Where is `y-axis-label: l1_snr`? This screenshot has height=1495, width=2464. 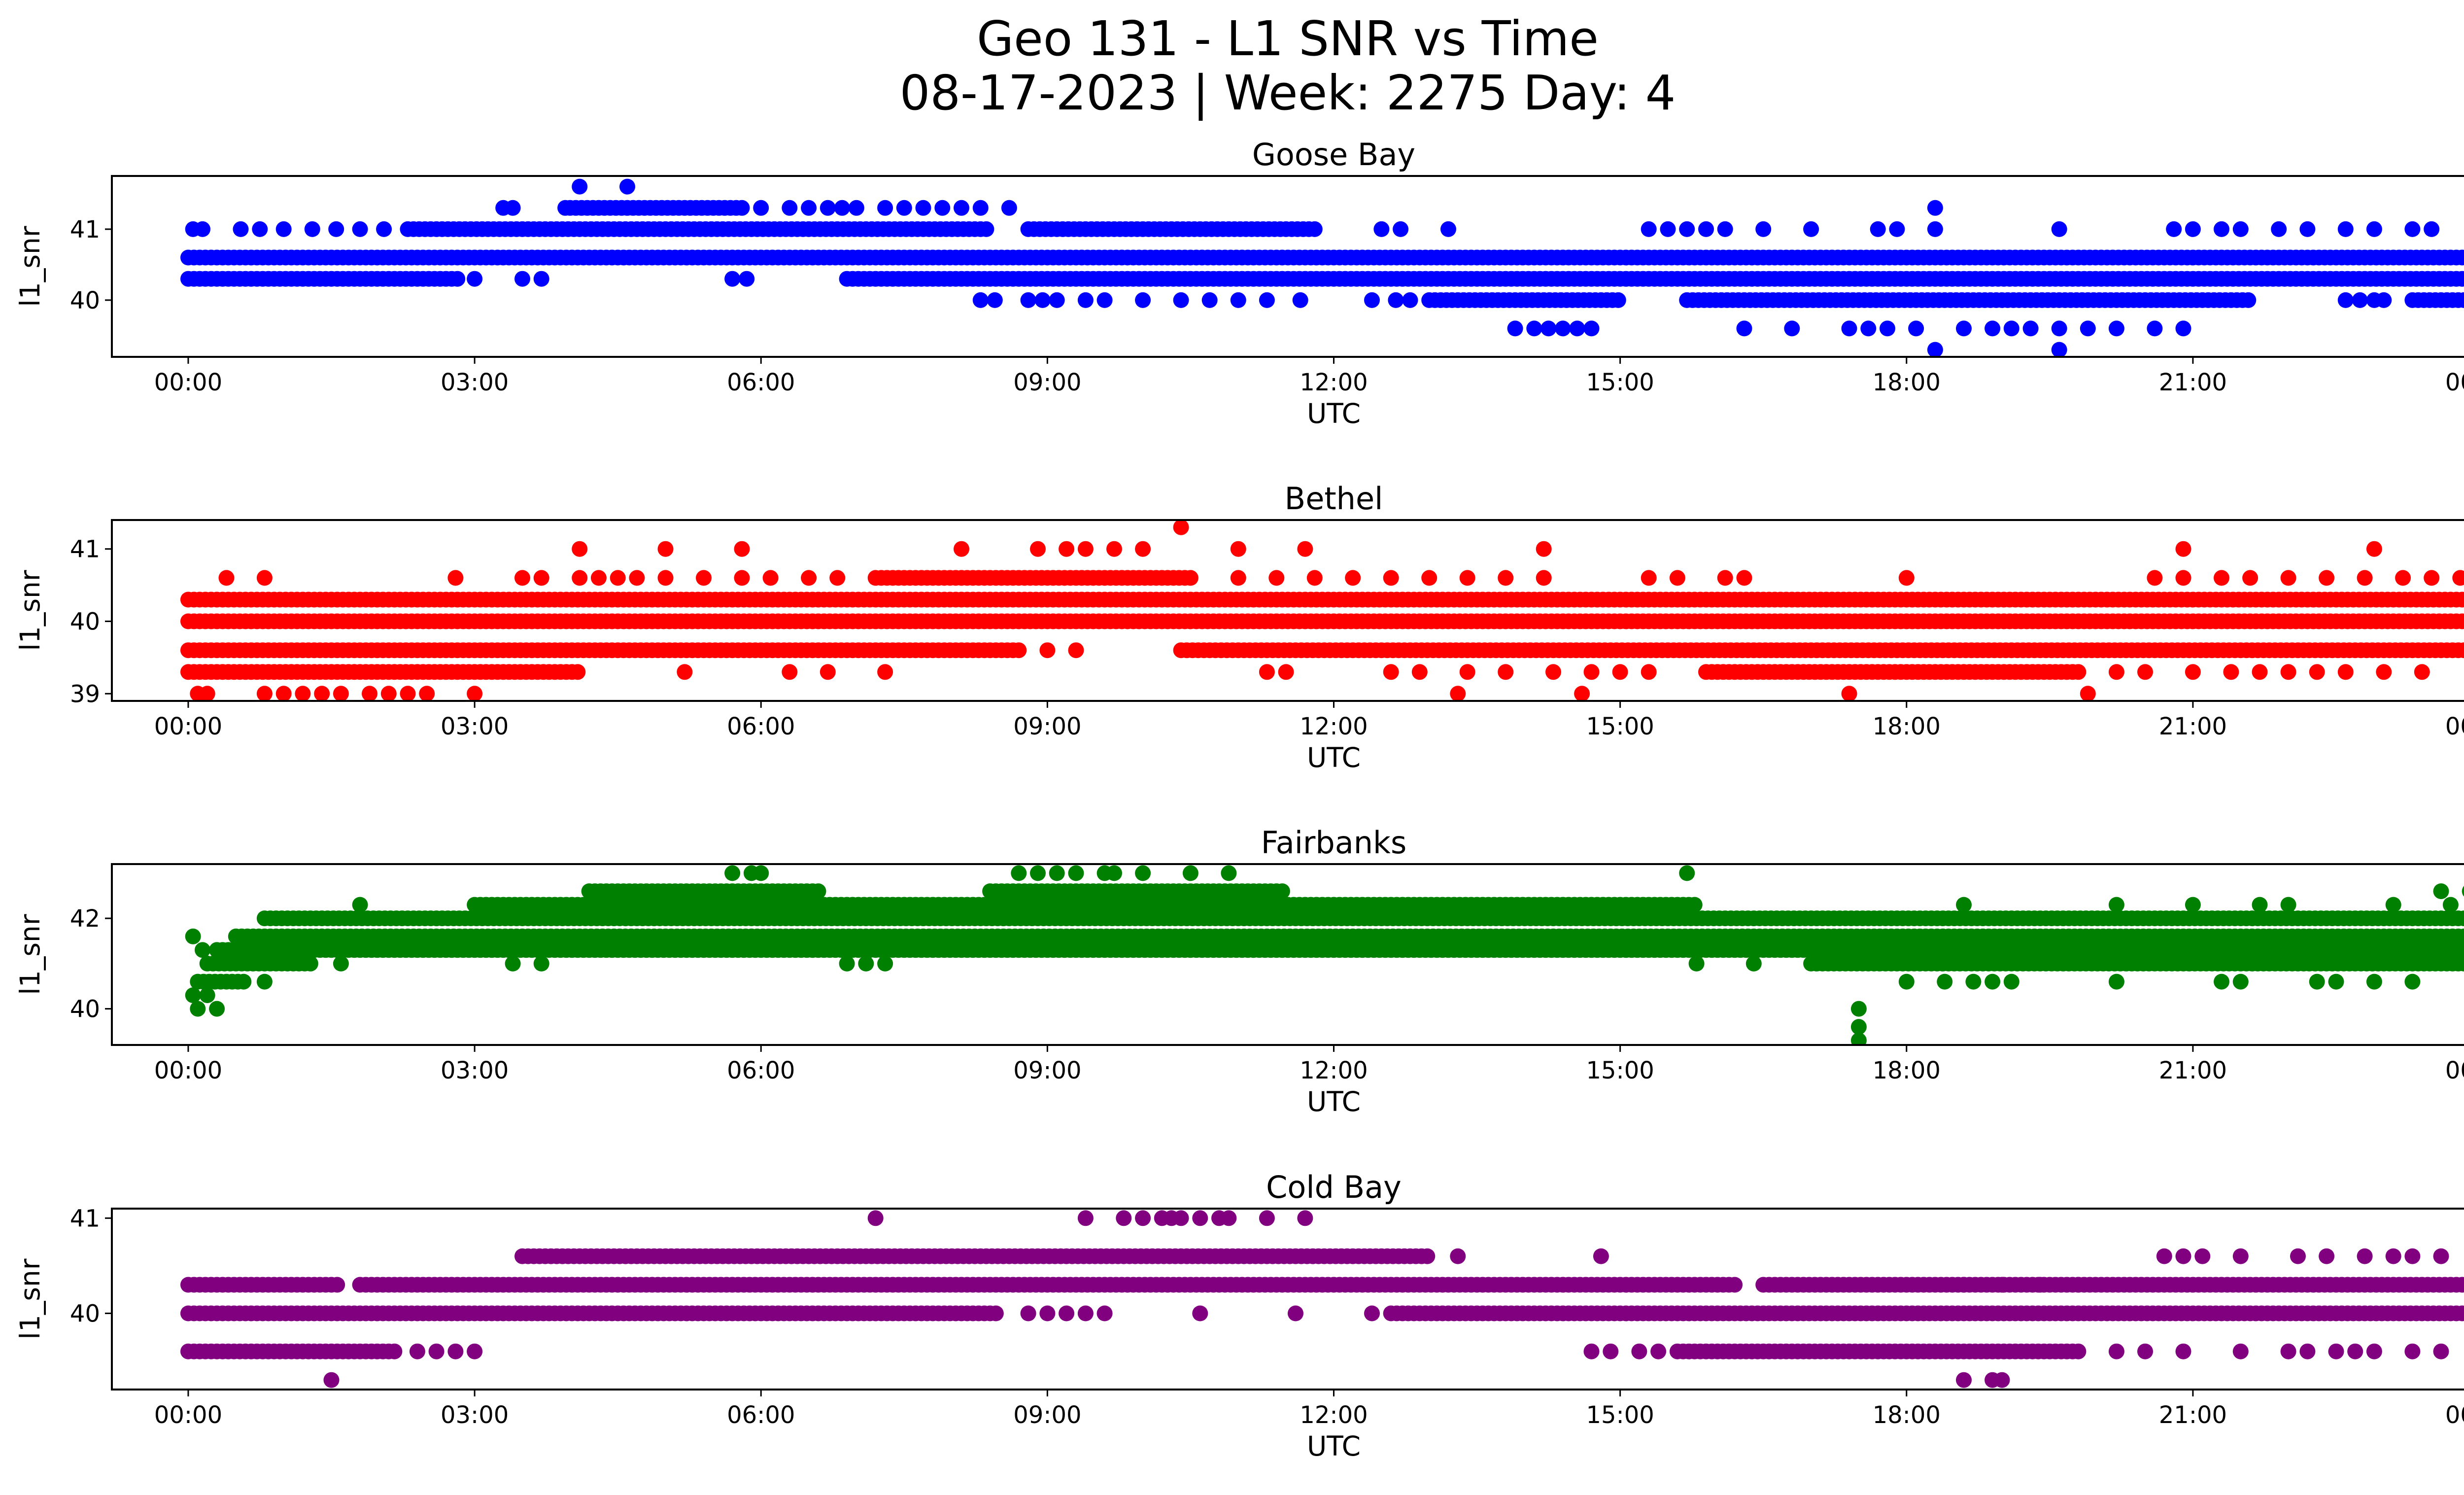
y-axis-label: l1_snr is located at coordinates (30, 266).